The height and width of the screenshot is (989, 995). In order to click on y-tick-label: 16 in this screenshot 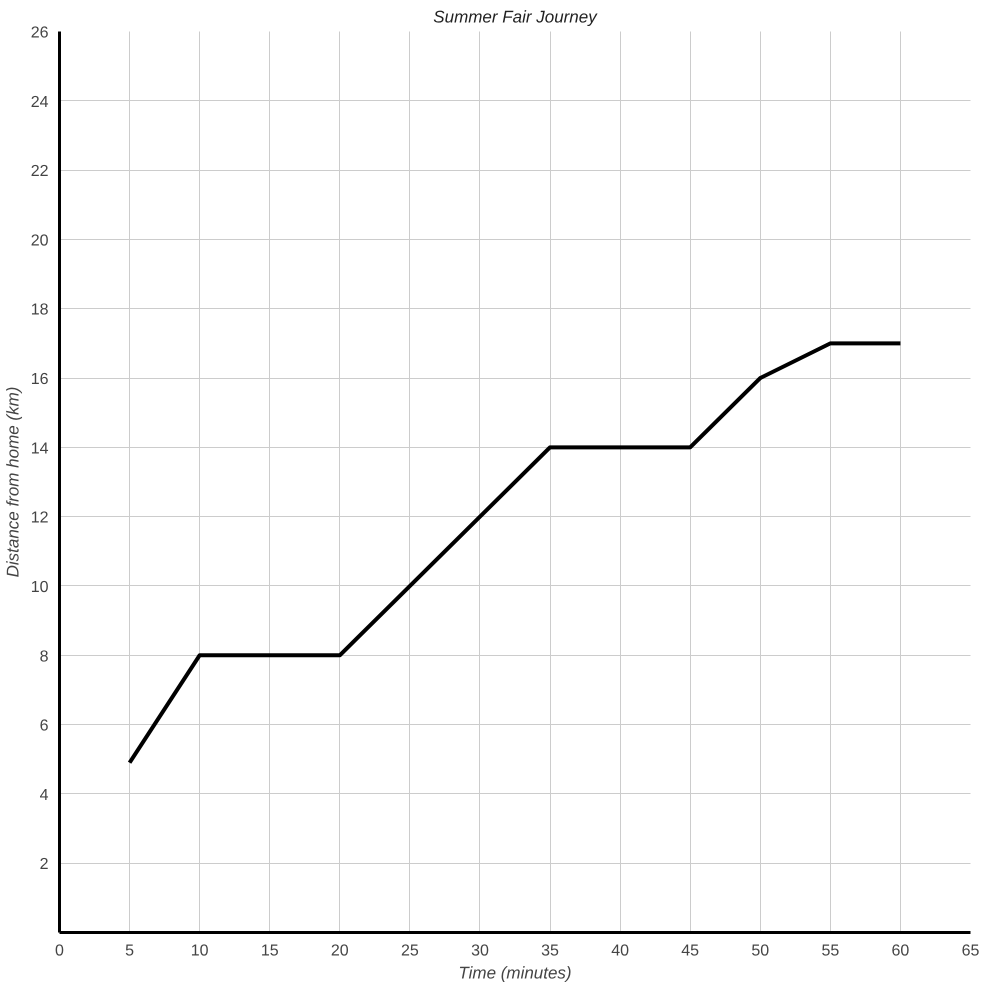, I will do `click(39, 379)`.